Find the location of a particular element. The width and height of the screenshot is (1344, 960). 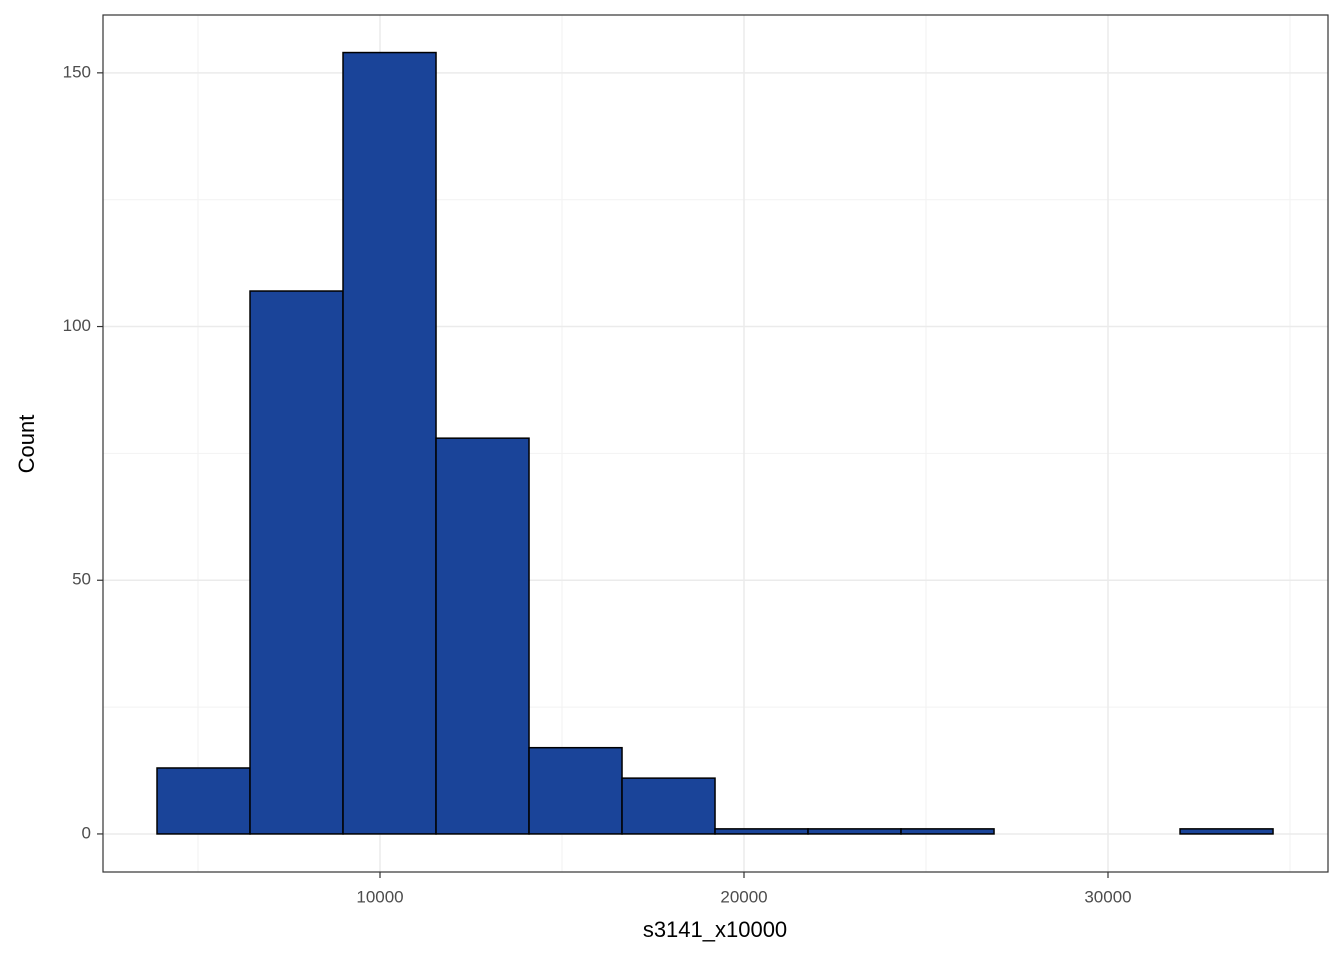

x-tick-label: 10000 is located at coordinates (379, 896).